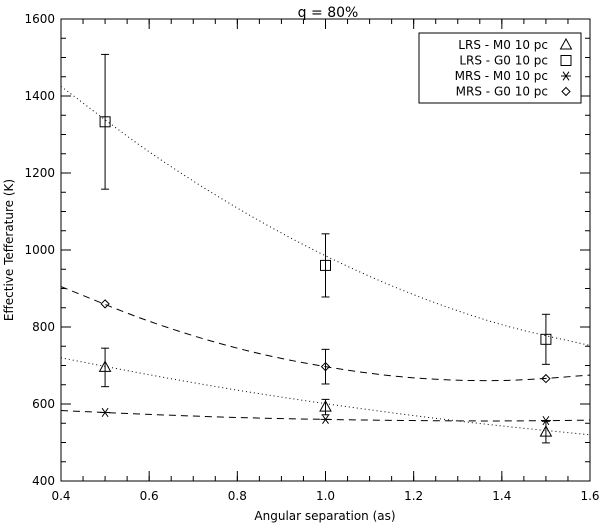 This screenshot has width=599, height=525. I want to click on legend-box, so click(500, 68).